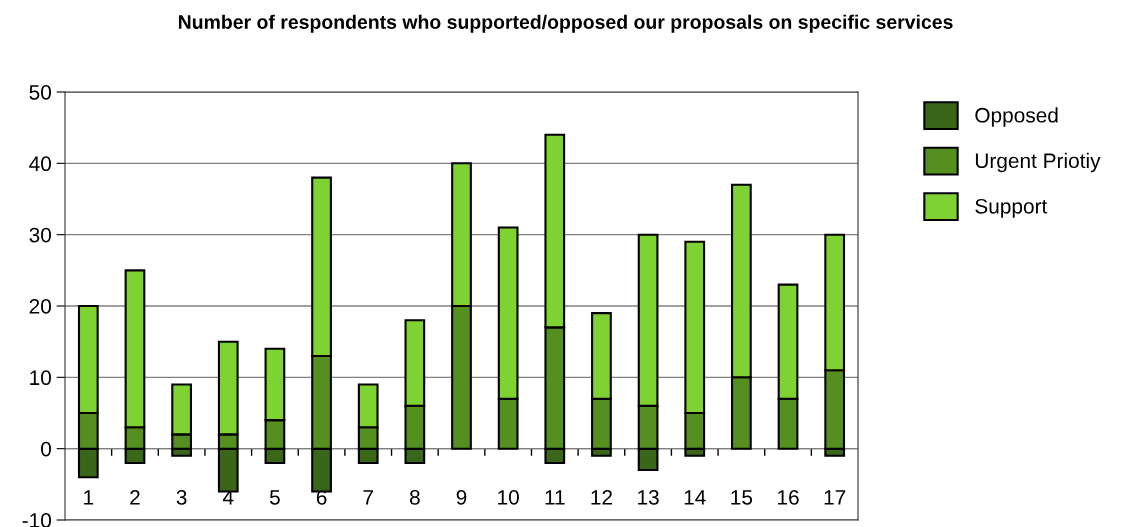 The width and height of the screenshot is (1131, 527). I want to click on y-tick-label: -10, so click(36, 520).